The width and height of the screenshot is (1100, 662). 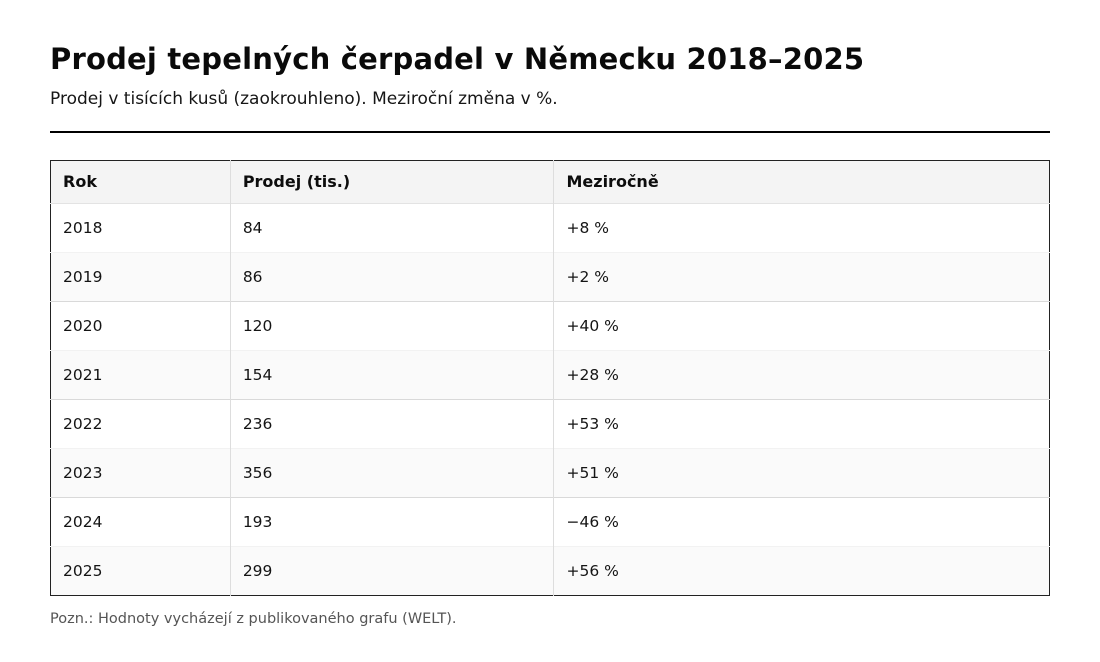 I want to click on column-header-rok: Rok, so click(x=140, y=182).